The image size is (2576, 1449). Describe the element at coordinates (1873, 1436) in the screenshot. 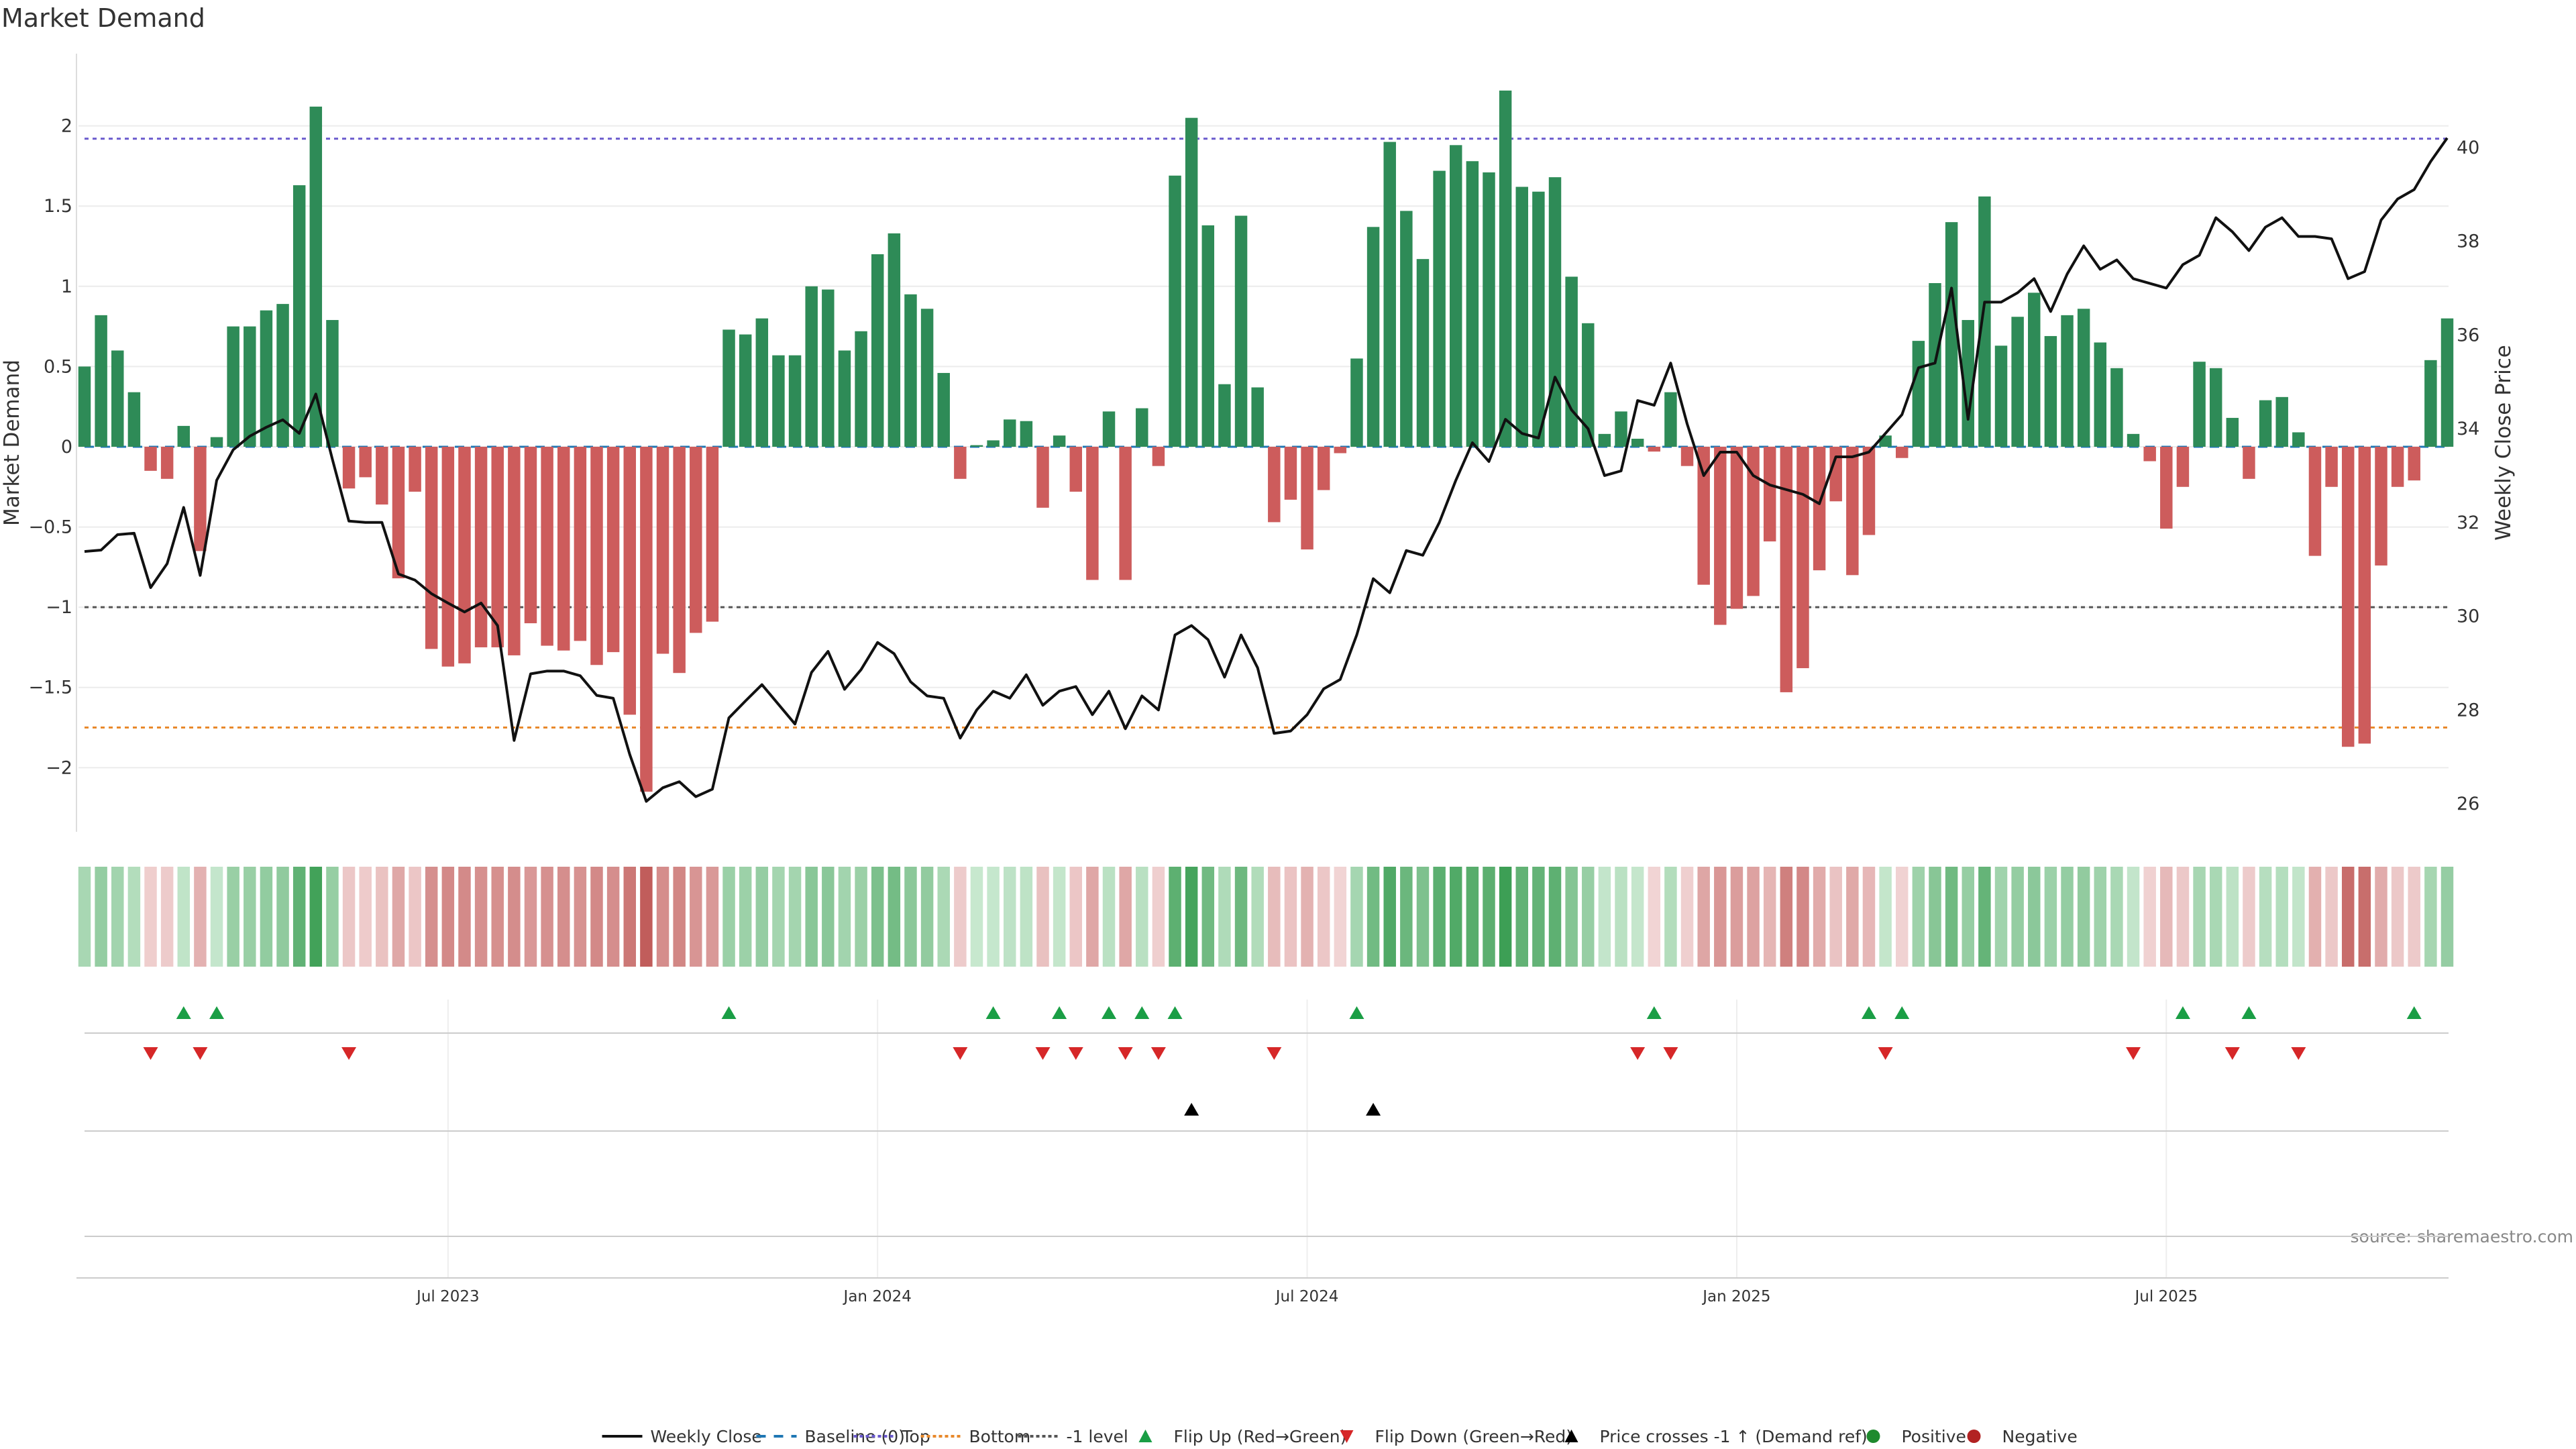

I see `positive-dot-icon` at that location.